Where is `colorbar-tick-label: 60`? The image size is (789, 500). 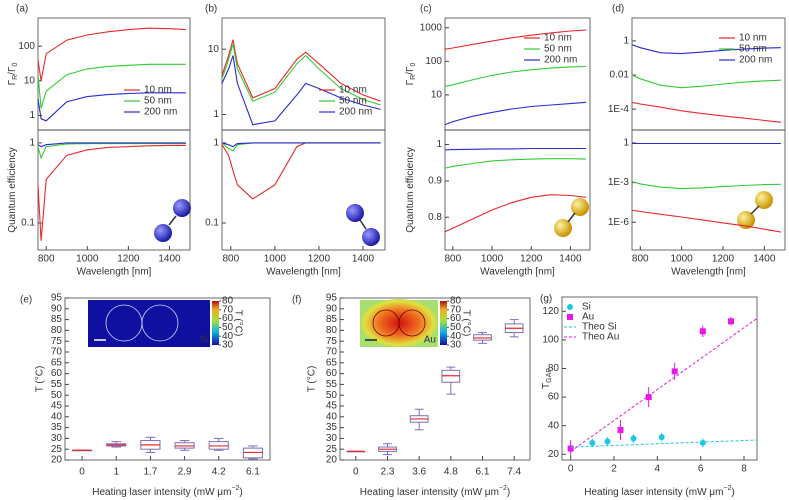
colorbar-tick-label: 60 is located at coordinates (456, 318).